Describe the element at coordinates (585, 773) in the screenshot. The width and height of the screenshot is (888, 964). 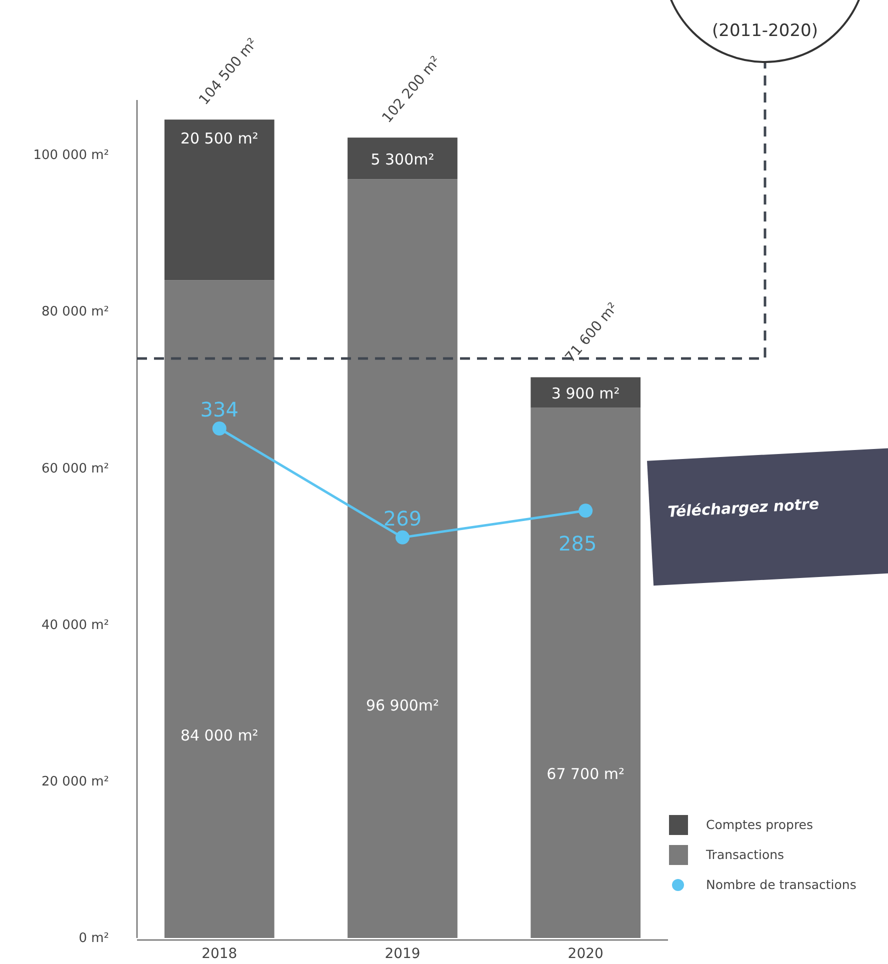
I see `data-label: 67 700 m²` at that location.